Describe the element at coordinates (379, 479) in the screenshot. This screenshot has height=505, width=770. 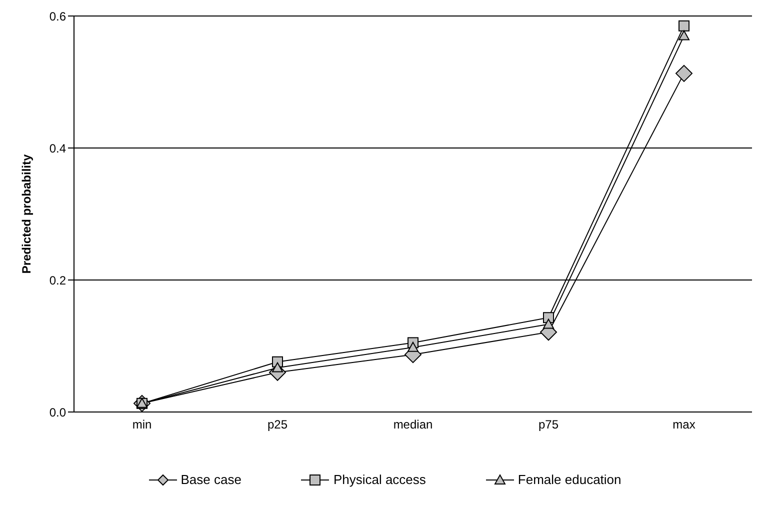
I see `legend-label: Physical access` at that location.